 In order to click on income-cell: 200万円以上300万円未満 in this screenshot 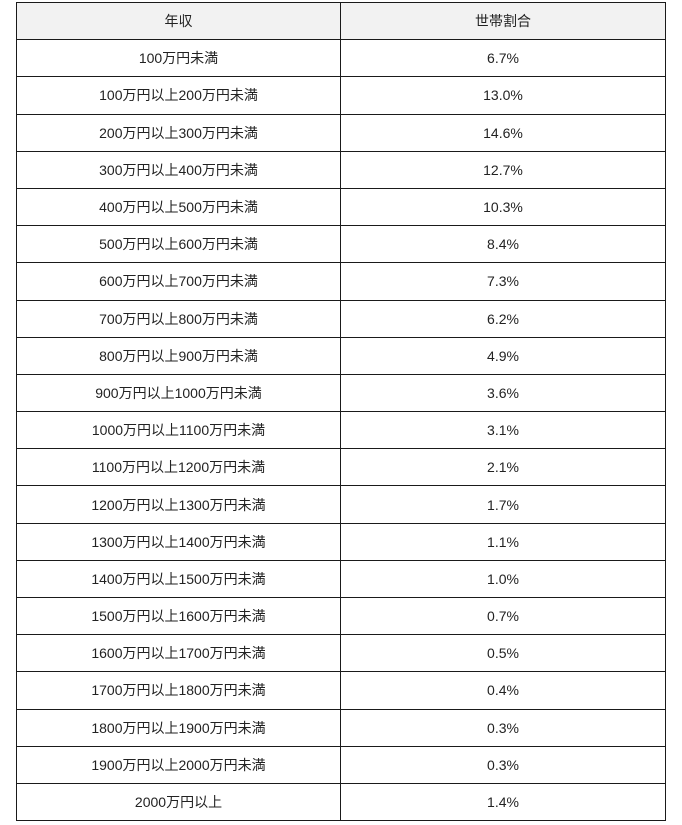, I will do `click(178, 132)`.